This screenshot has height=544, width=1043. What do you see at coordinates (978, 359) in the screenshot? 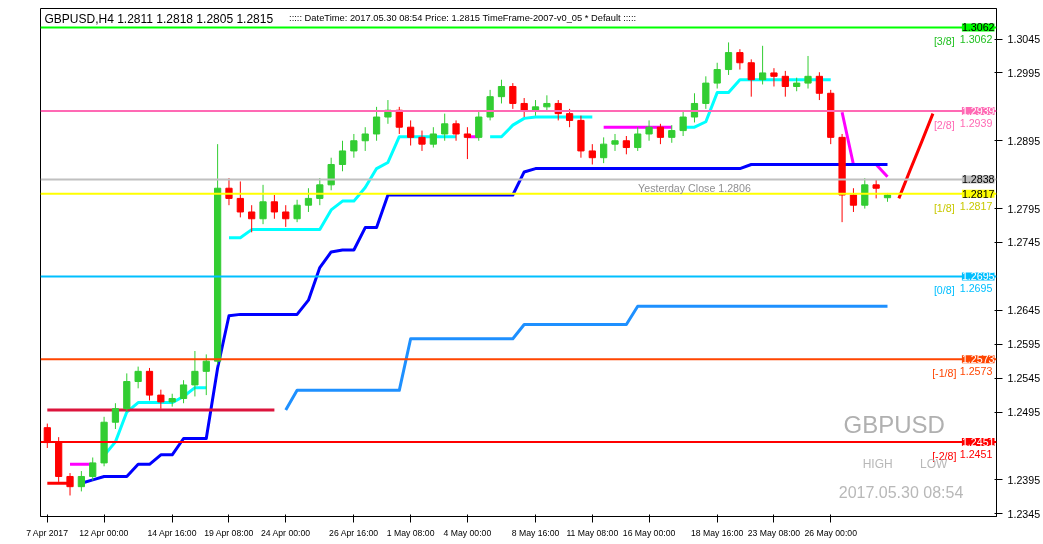
I see `ref-line-label: 1.2573` at bounding box center [978, 359].